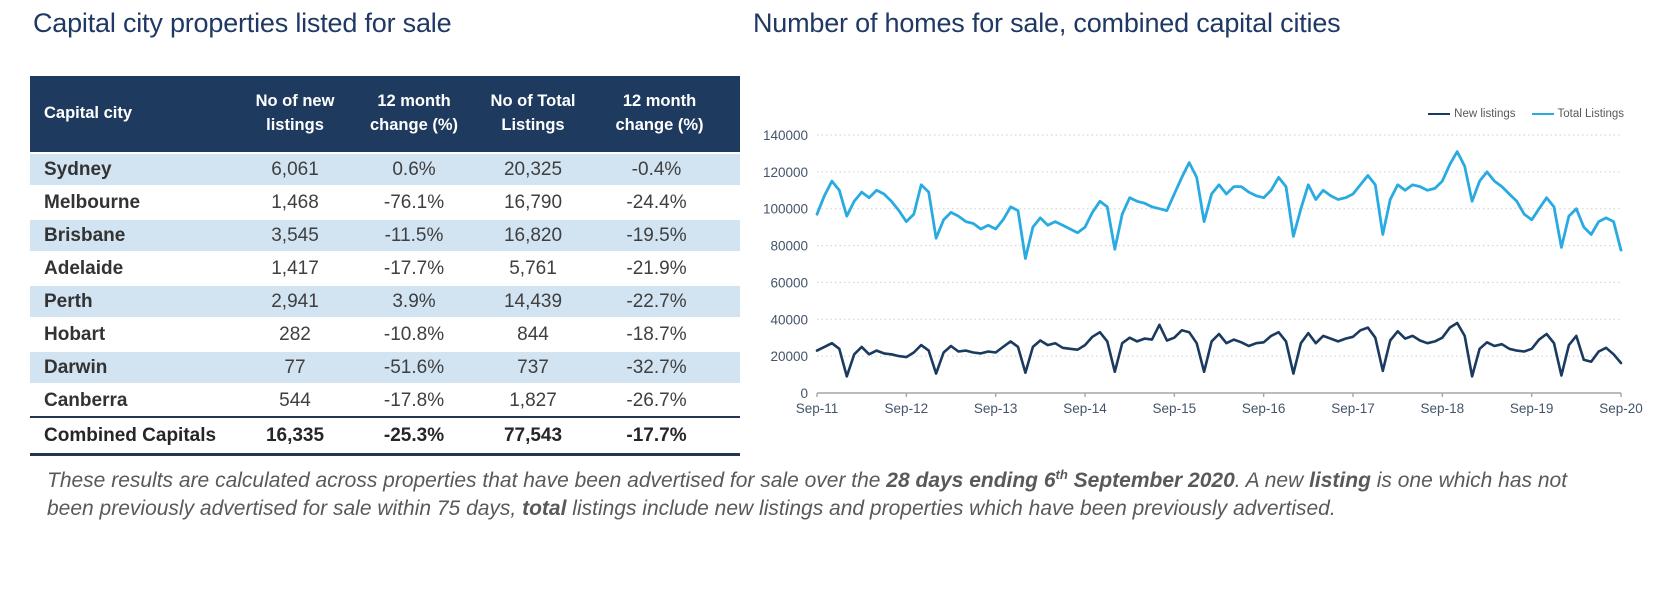 This screenshot has height=595, width=1658. What do you see at coordinates (295, 202) in the screenshot?
I see `table-cell: 1,468` at bounding box center [295, 202].